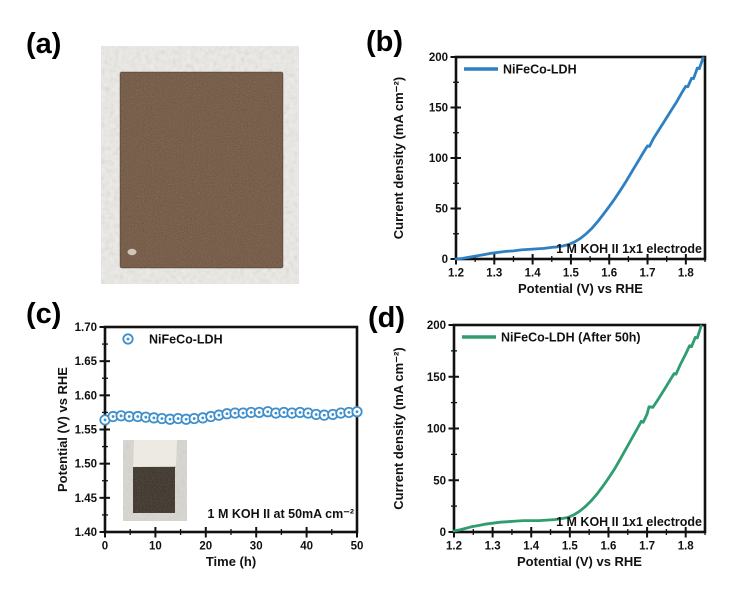 This screenshot has width=736, height=593. What do you see at coordinates (306, 547) in the screenshot?
I see `x-tick-label: 40` at bounding box center [306, 547].